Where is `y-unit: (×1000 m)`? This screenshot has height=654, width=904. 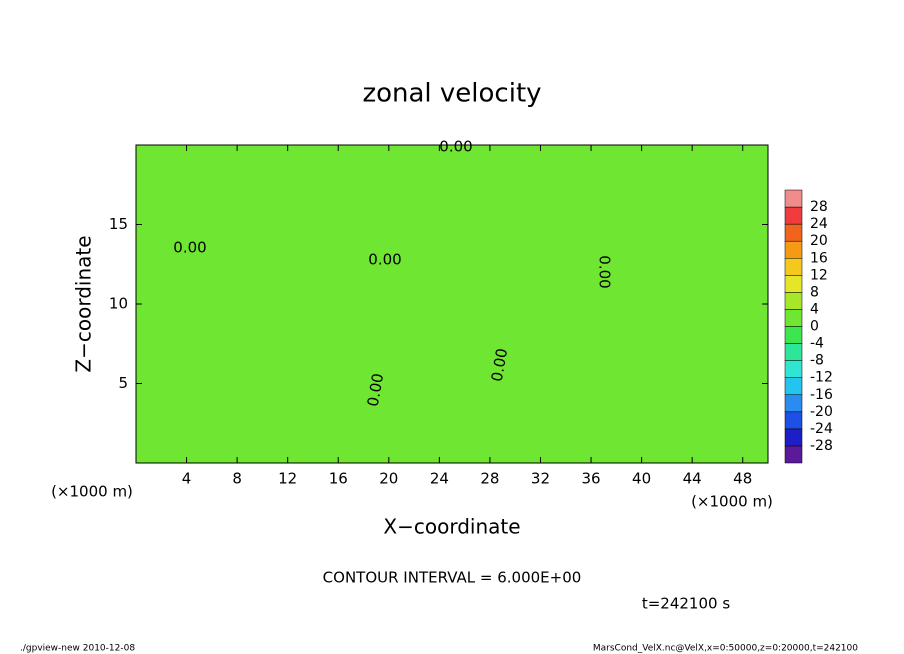
y-unit: (×1000 m) is located at coordinates (92, 492).